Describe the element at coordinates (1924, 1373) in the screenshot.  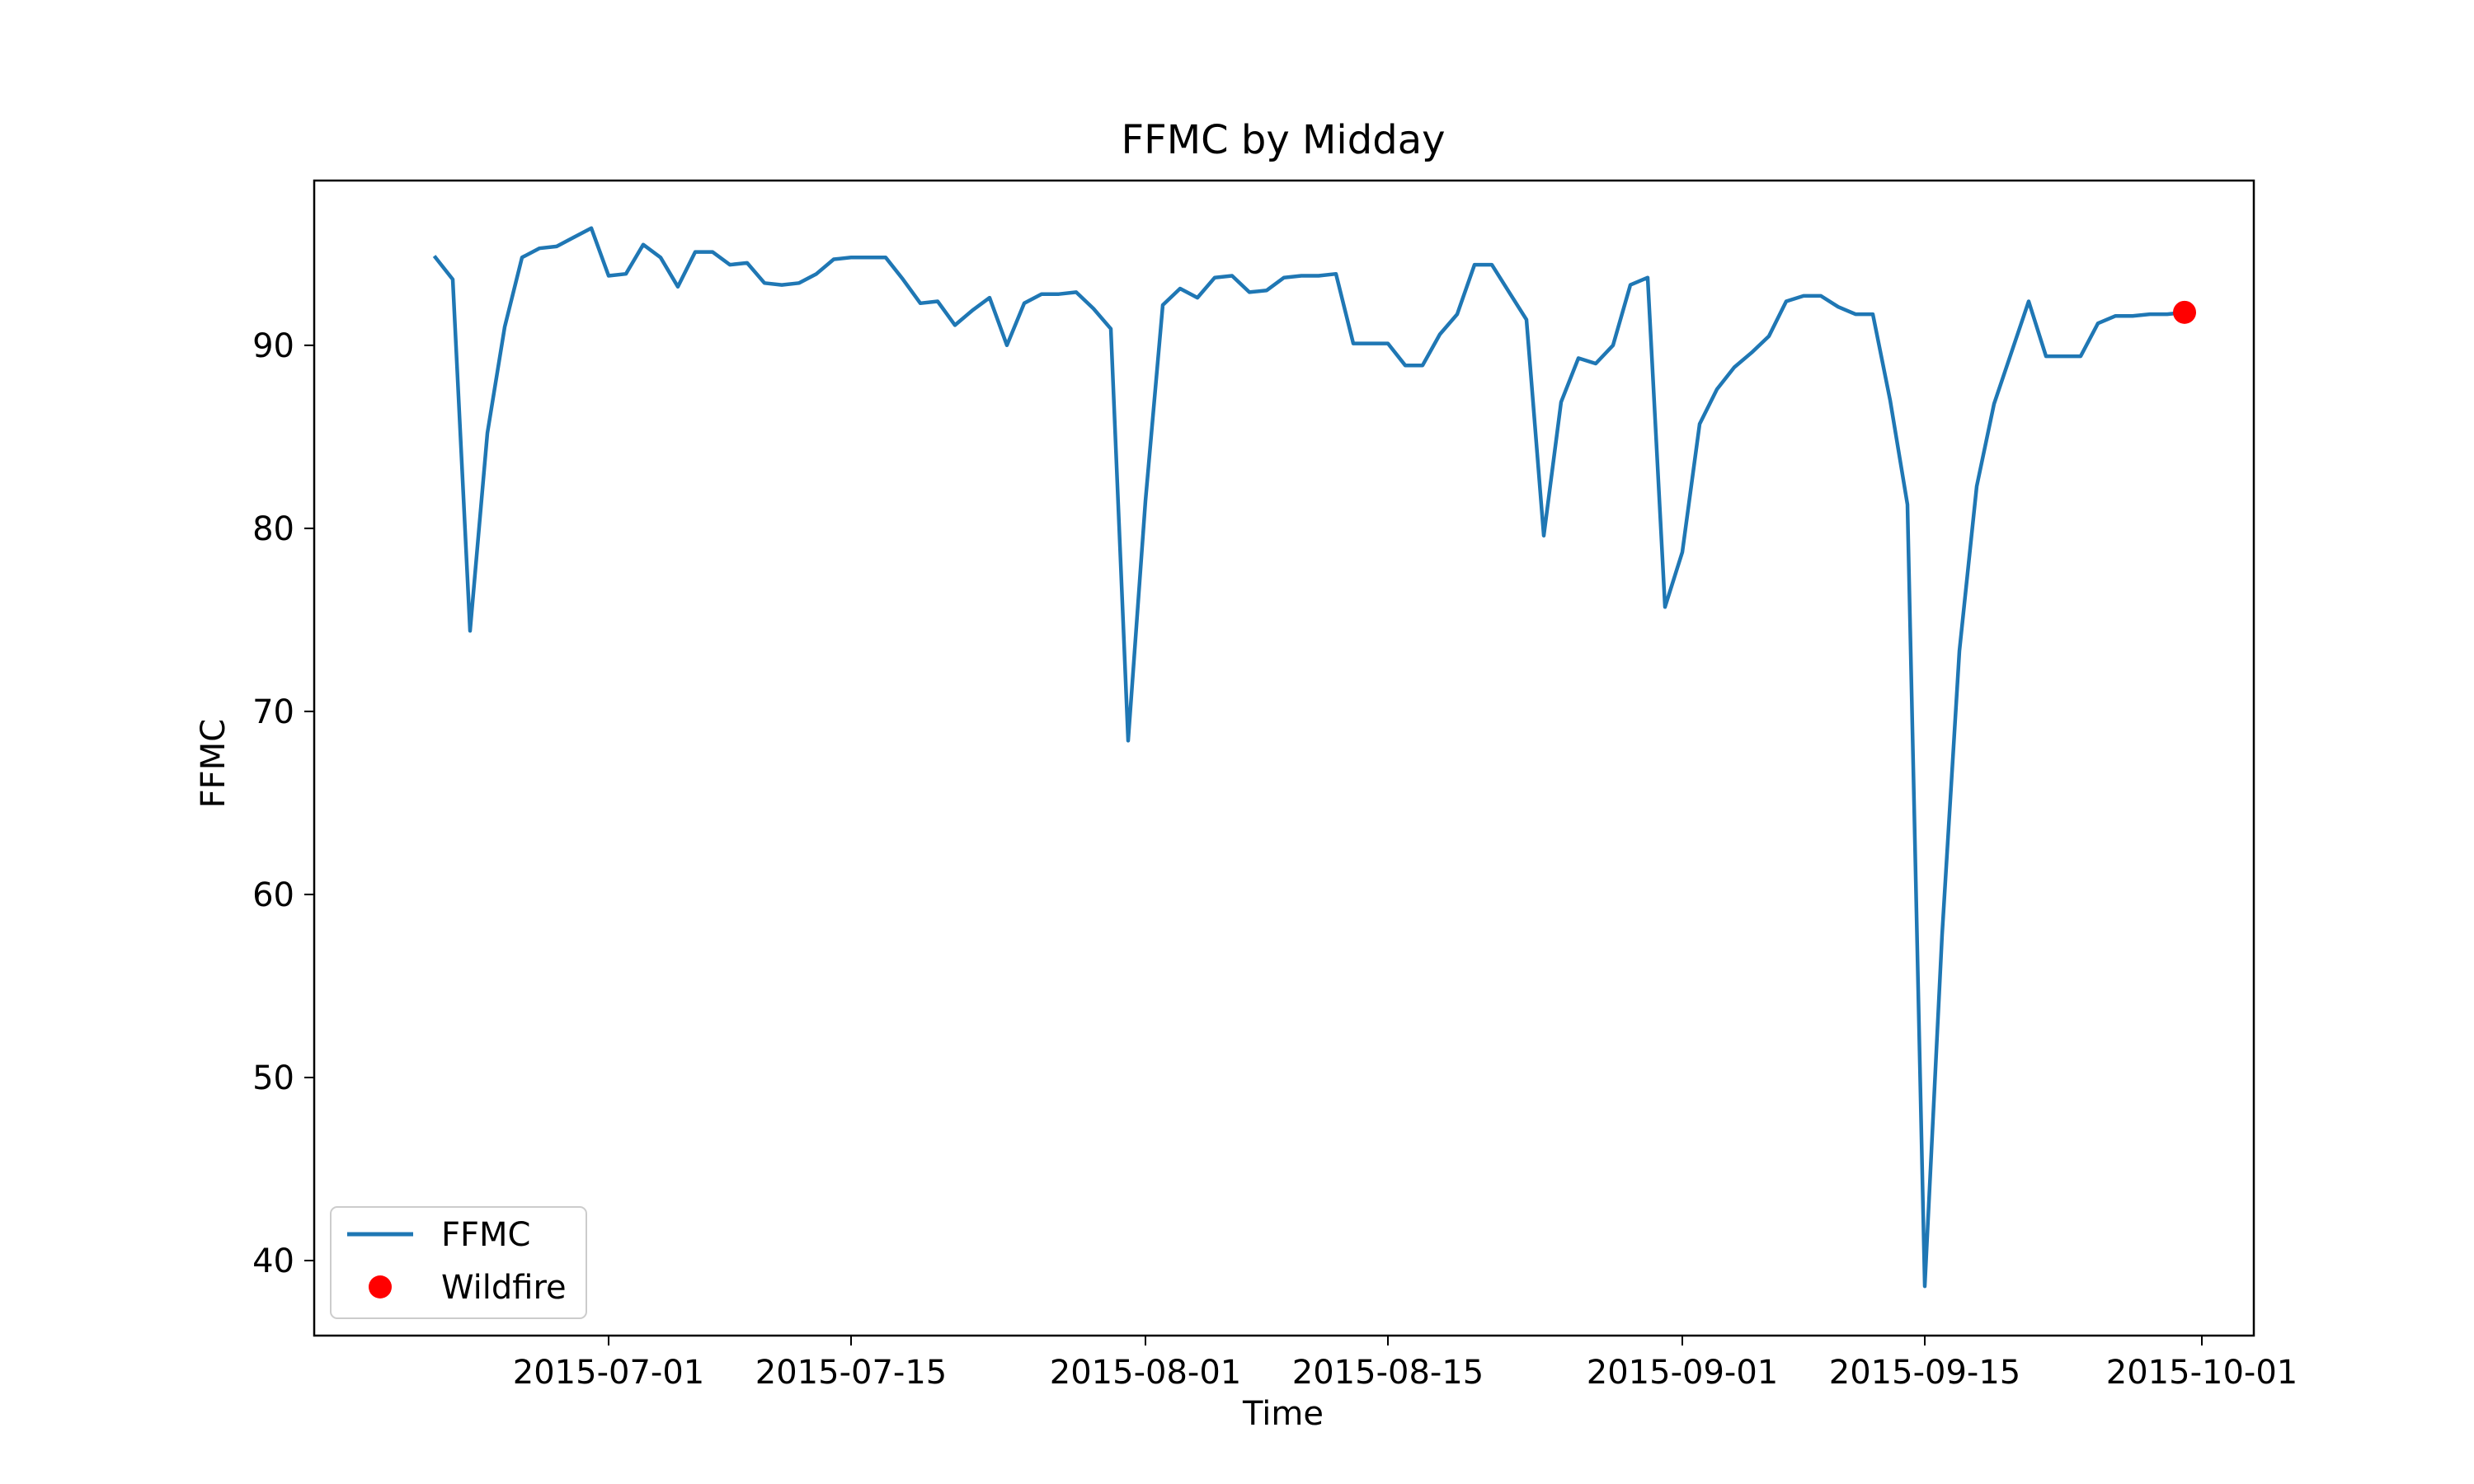
I see `x-tick-label: 2015-09-15` at that location.